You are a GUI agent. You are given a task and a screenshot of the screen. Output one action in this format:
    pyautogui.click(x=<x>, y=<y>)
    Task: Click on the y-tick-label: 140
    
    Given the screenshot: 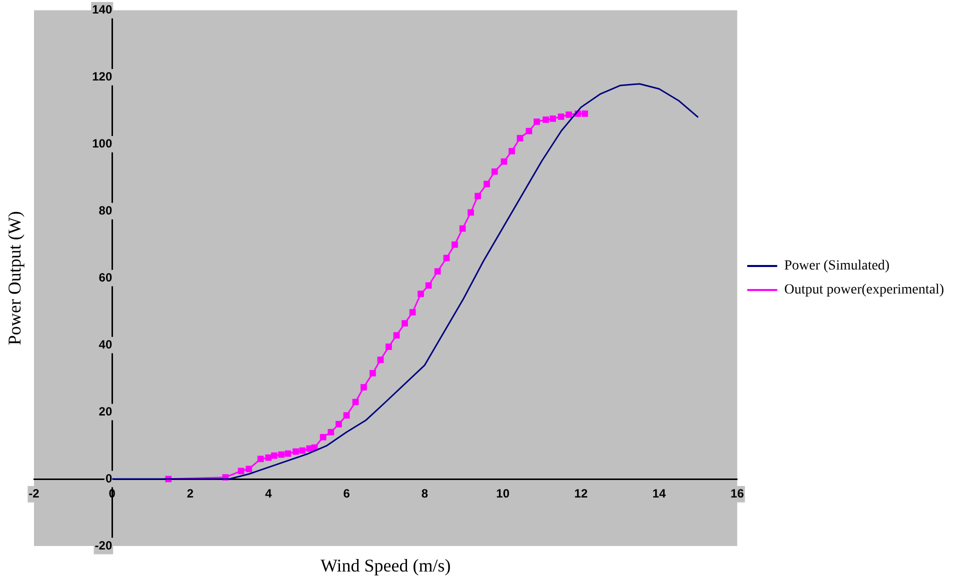 What is the action you would take?
    pyautogui.click(x=102, y=9)
    